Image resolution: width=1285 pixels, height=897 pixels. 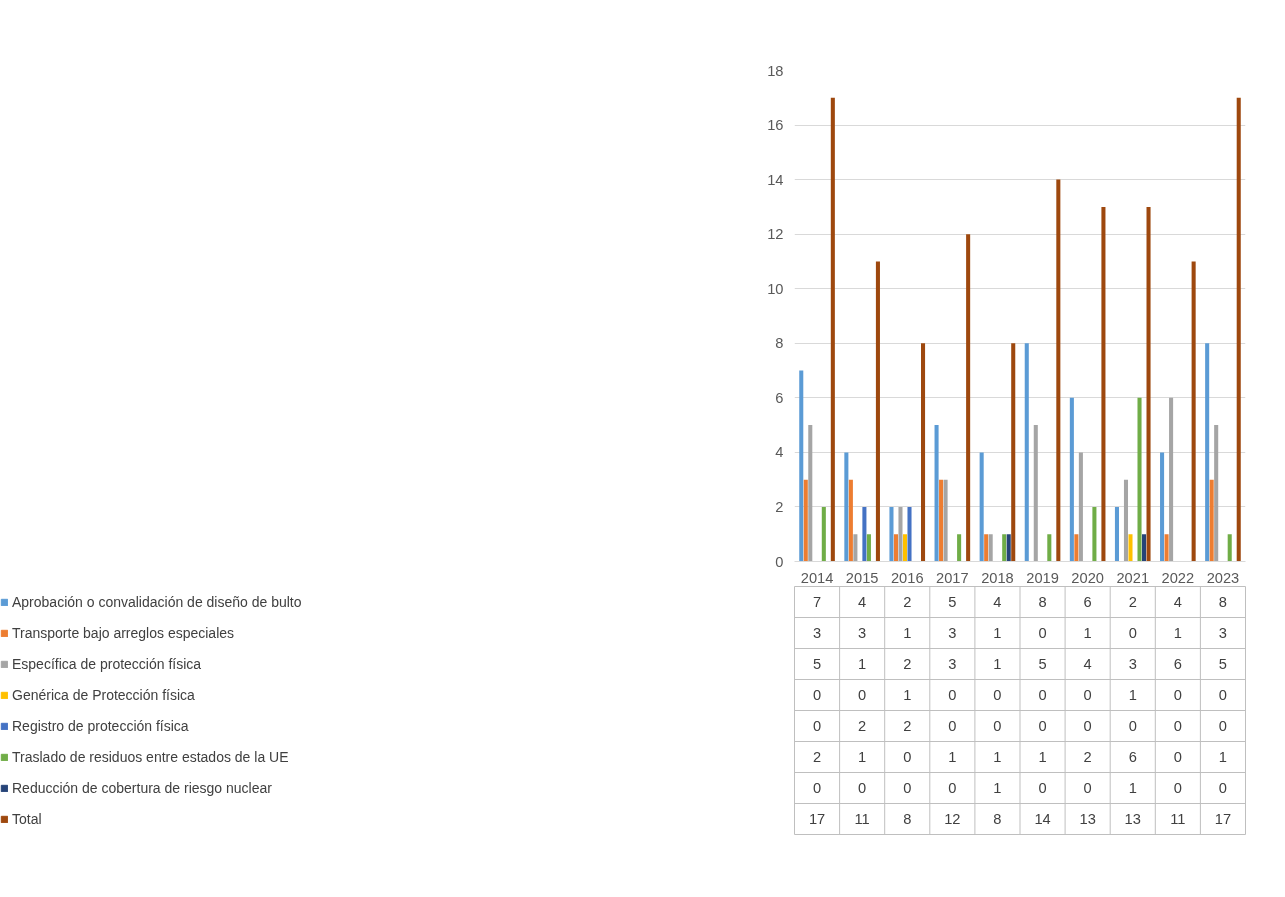 I want to click on y-tick-label: 0, so click(x=779, y=561).